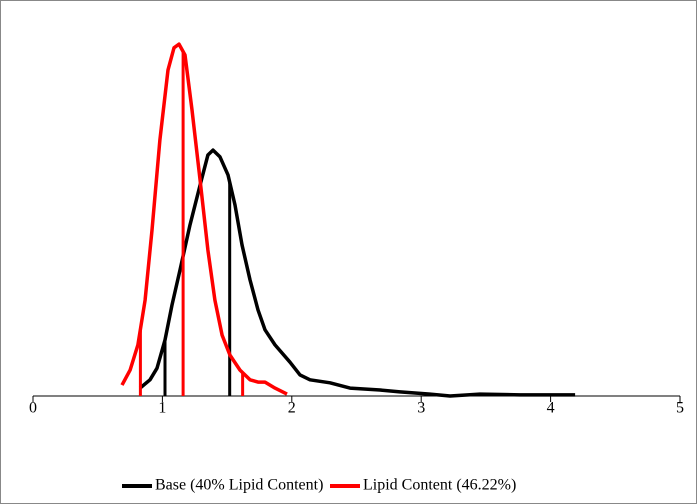  I want to click on x-tick-label: 3, so click(421, 408).